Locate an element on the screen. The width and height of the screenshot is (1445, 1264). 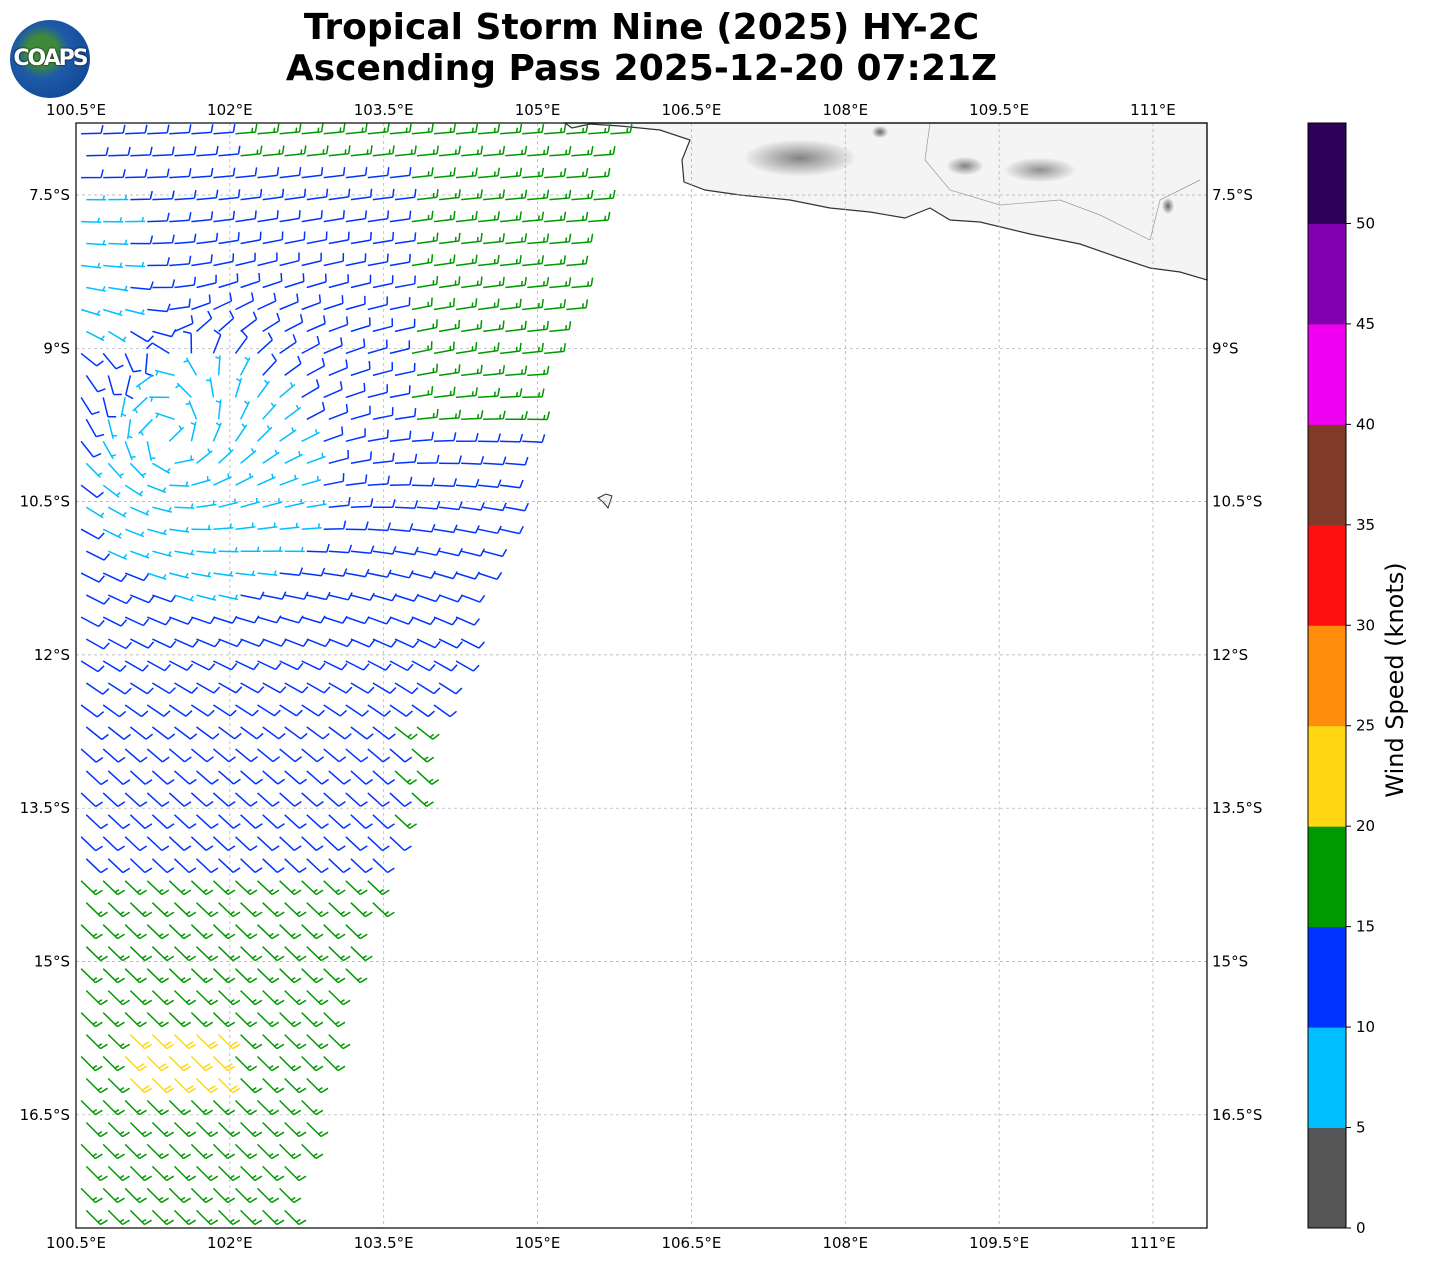
logo-text: COAPS is located at coordinates (50, 58).